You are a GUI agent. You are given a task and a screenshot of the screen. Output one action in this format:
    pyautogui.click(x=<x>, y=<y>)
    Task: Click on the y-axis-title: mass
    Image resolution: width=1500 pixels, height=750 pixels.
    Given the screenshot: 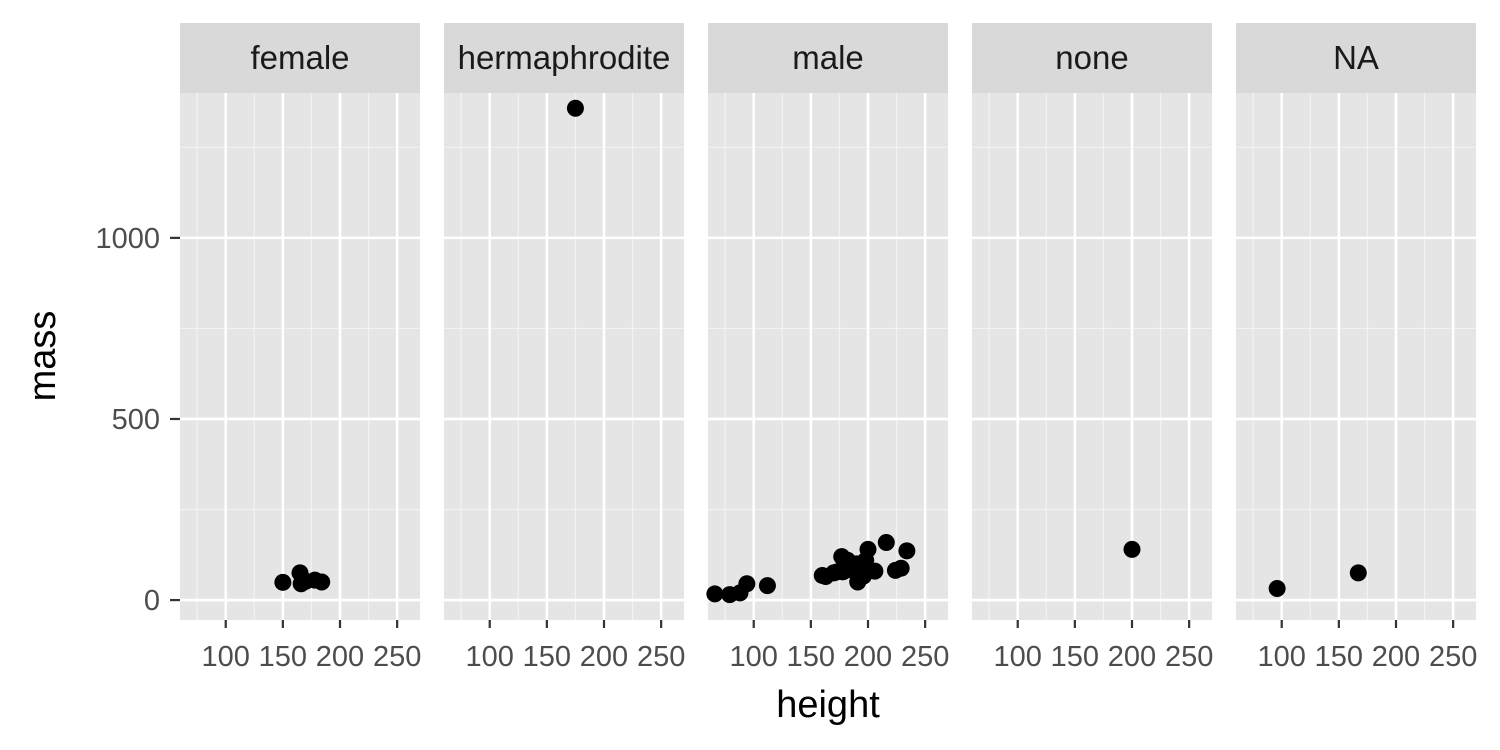 What is the action you would take?
    pyautogui.click(x=43, y=356)
    